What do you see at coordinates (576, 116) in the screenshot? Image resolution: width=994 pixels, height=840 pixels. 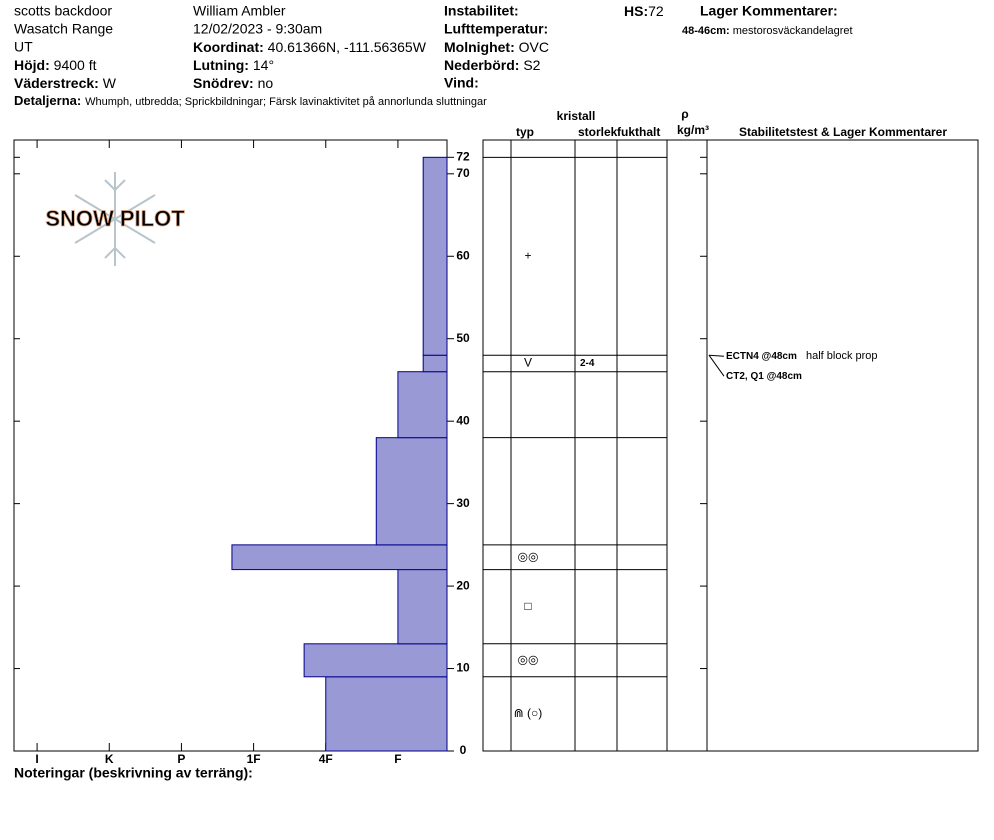 I see `crystal-header: kristall` at bounding box center [576, 116].